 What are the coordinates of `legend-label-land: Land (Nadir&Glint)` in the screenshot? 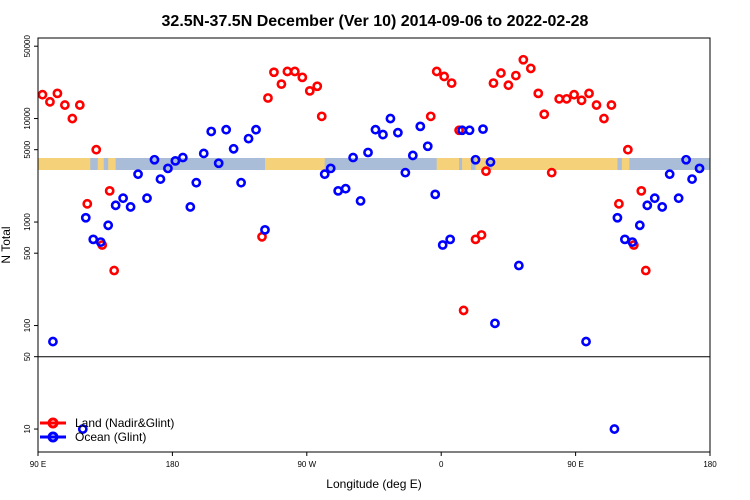 It's located at (124, 423).